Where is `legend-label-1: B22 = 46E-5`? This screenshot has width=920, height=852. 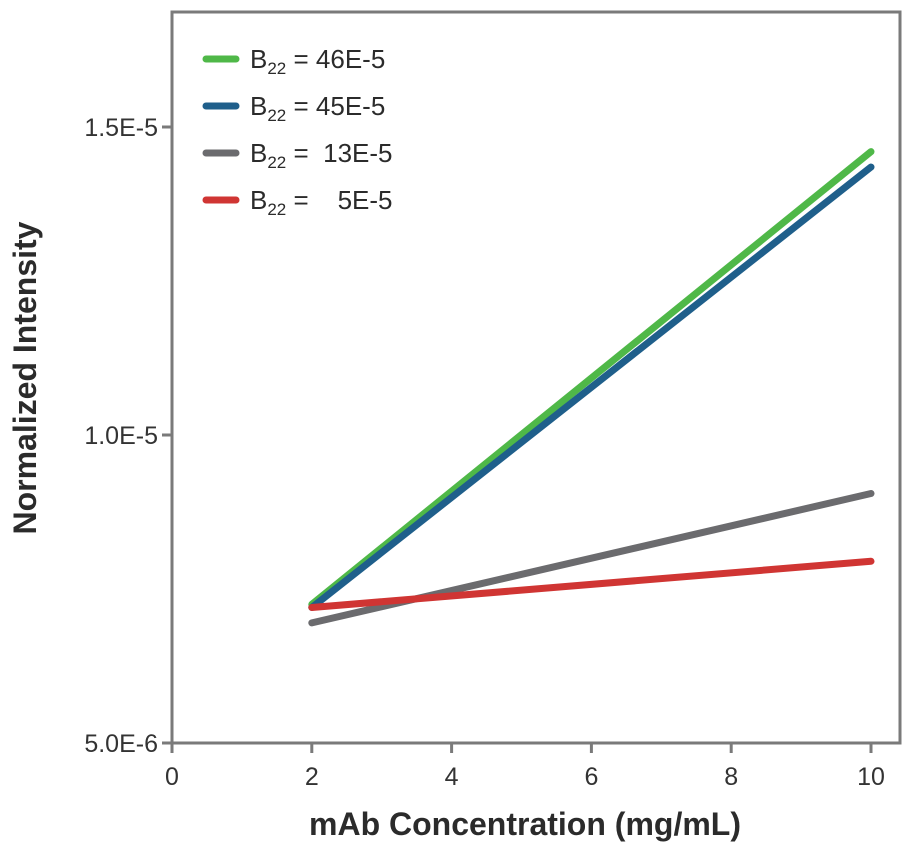 legend-label-1: B22 = 46E-5 is located at coordinates (317, 61).